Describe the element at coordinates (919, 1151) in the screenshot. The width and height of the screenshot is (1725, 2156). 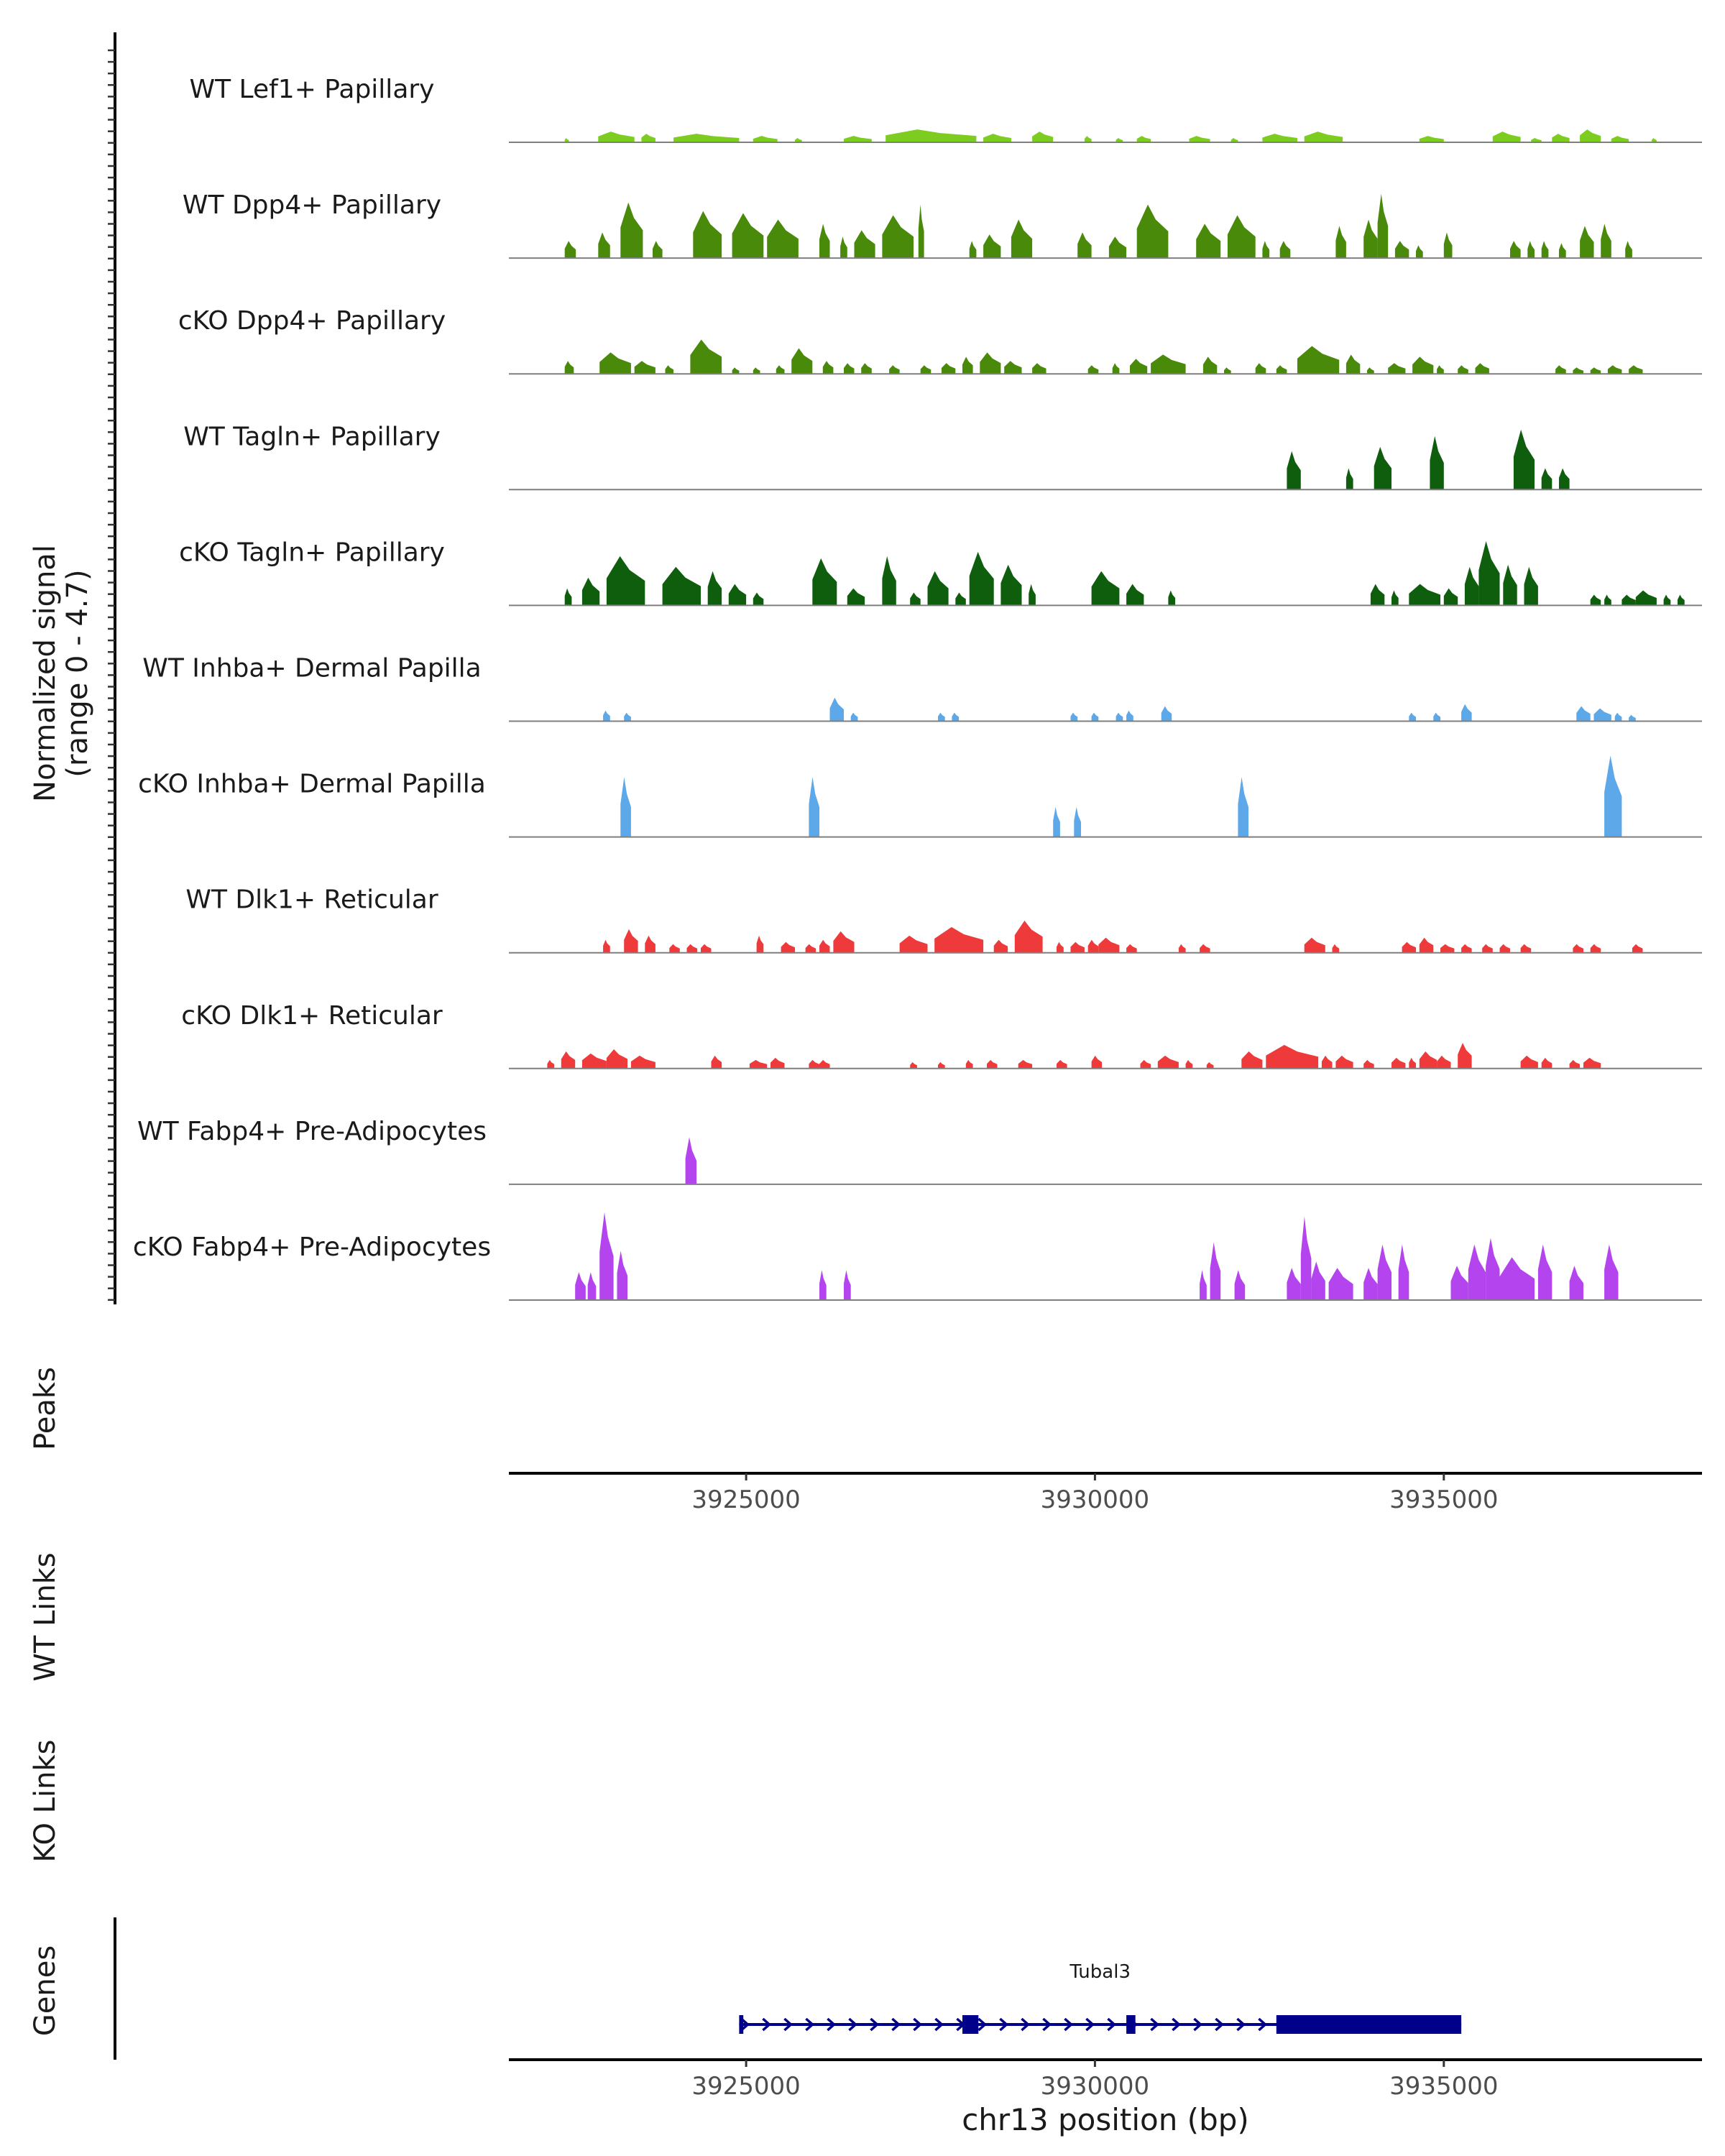
I see `track-10: WT Fabp4+ Pre-Adipocytes` at that location.